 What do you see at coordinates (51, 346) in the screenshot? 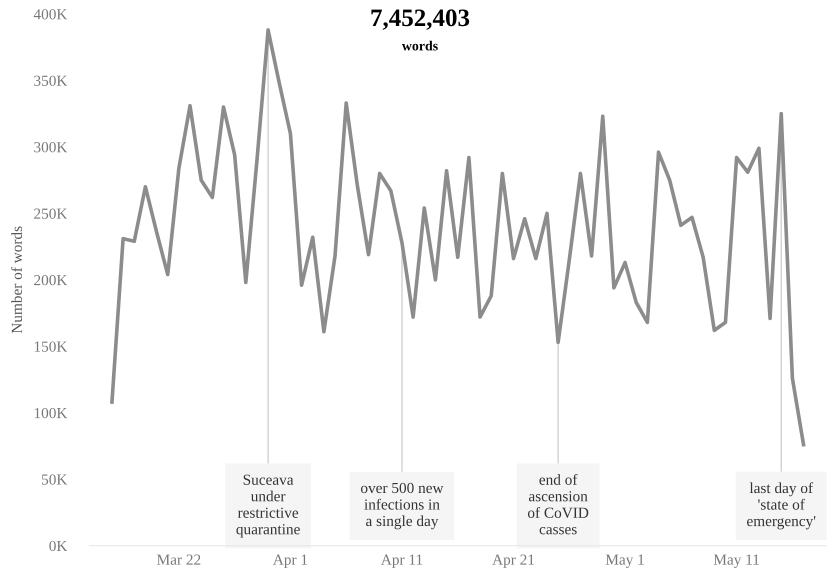
I see `y-tick-label: 150K` at bounding box center [51, 346].